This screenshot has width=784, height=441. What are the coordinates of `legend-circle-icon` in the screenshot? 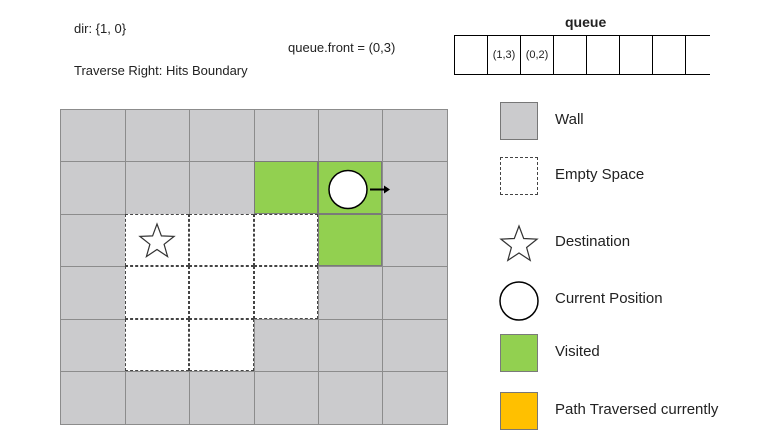 It's located at (519, 301).